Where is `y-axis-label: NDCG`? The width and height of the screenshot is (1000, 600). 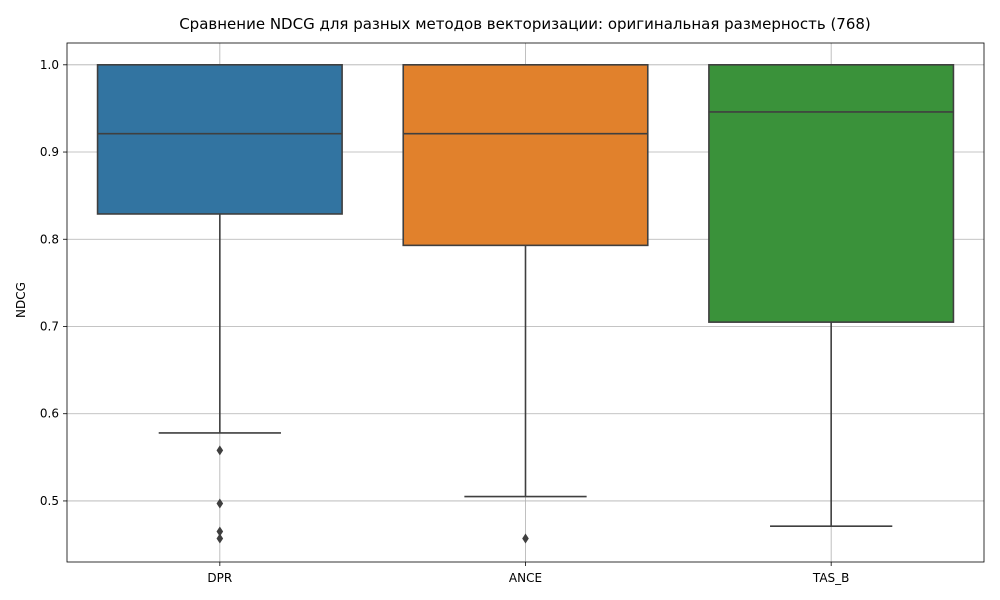 y-axis-label: NDCG is located at coordinates (21, 300).